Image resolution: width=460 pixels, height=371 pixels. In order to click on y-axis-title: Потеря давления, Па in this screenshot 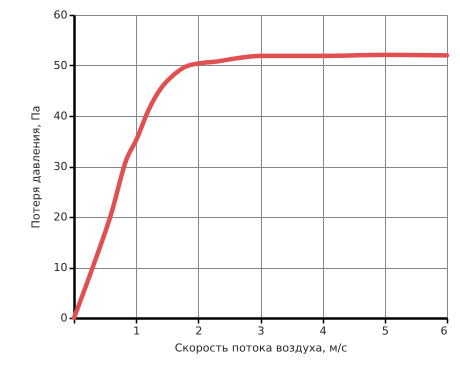, I will do `click(36, 167)`.